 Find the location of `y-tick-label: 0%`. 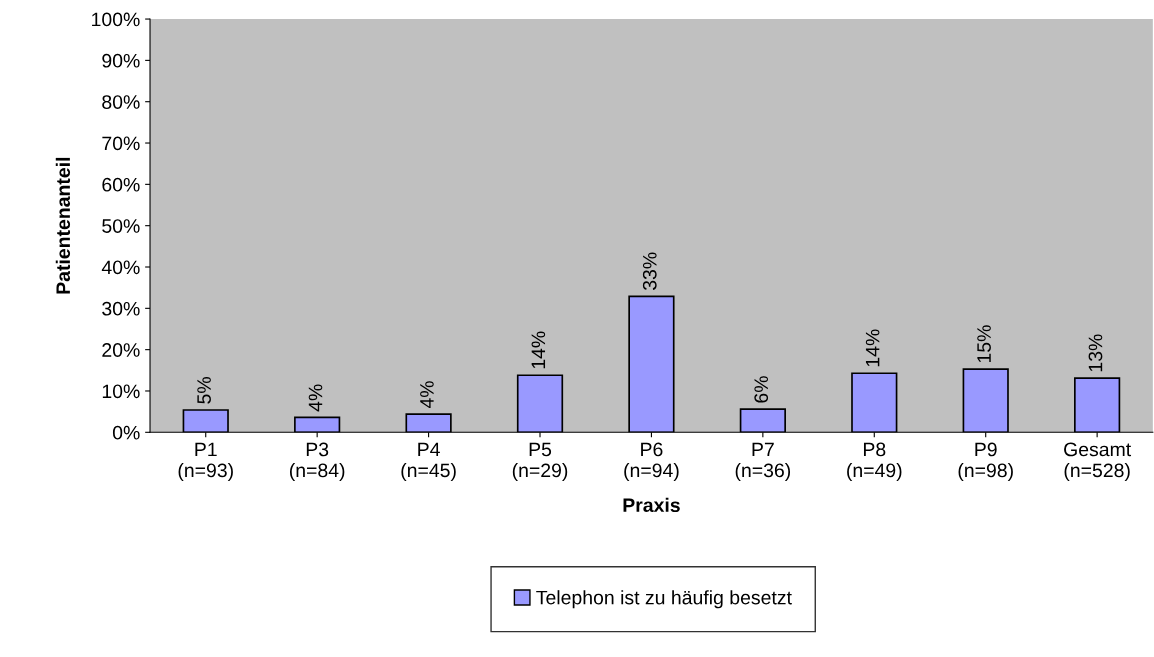

y-tick-label: 0% is located at coordinates (126, 432).